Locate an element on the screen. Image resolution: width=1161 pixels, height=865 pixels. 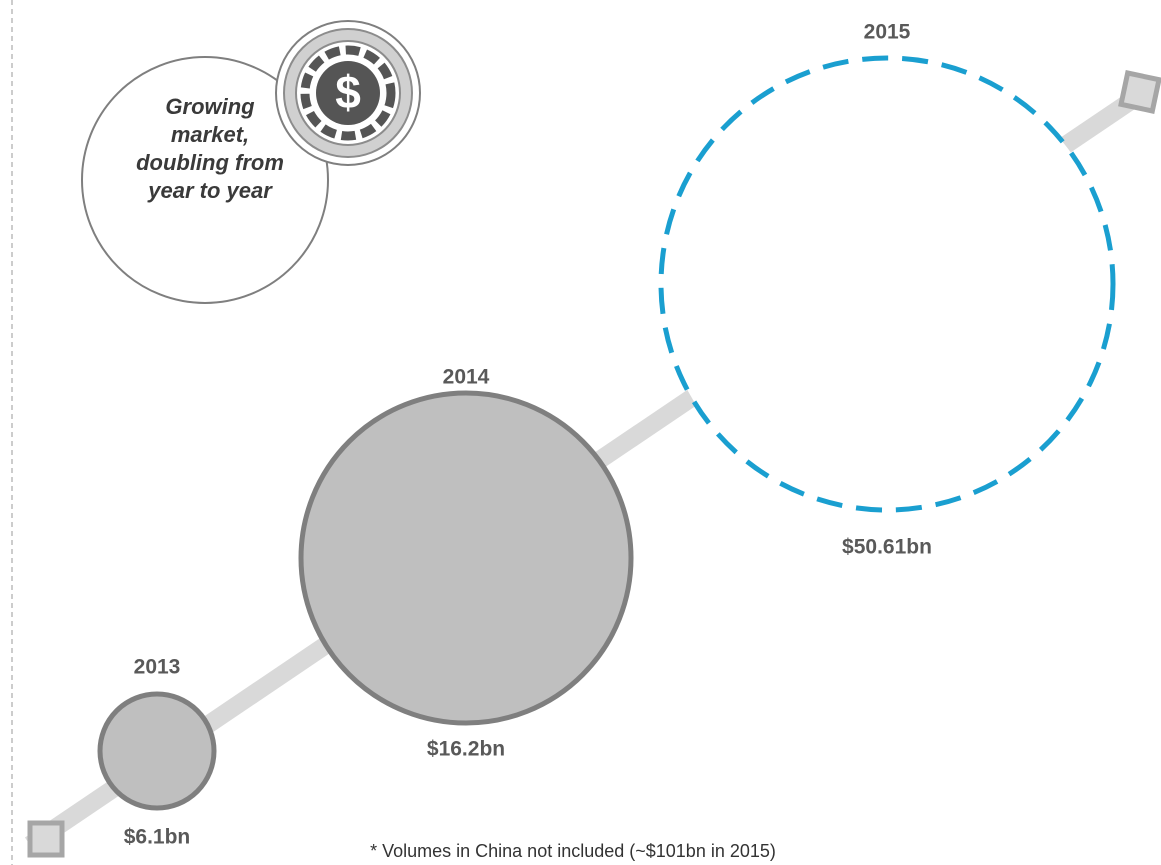
value-label: $16.2bn is located at coordinates (466, 749).